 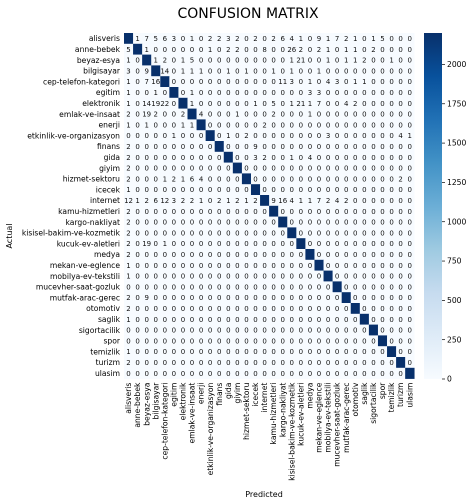 I want to click on cell-value-label: 6, so click(x=192, y=179).